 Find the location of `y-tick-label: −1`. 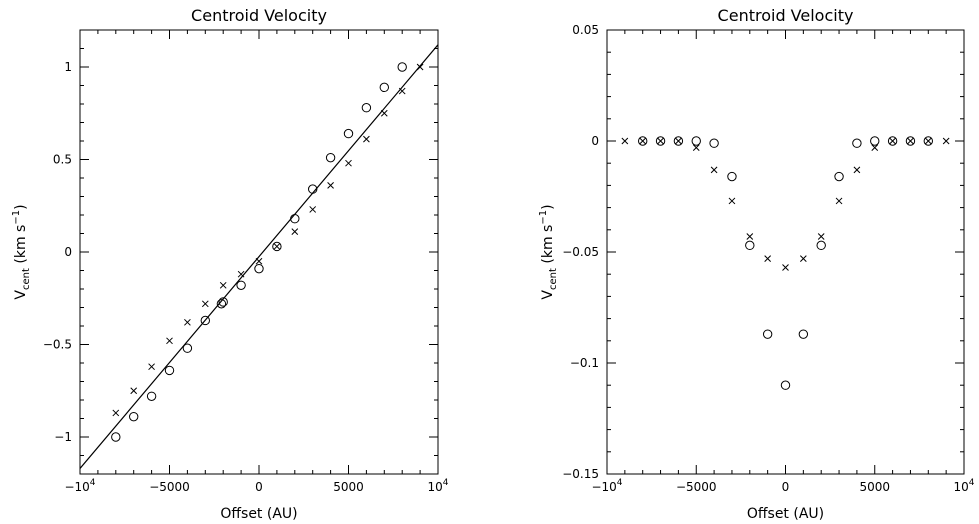

y-tick-label: −1 is located at coordinates (63, 437).